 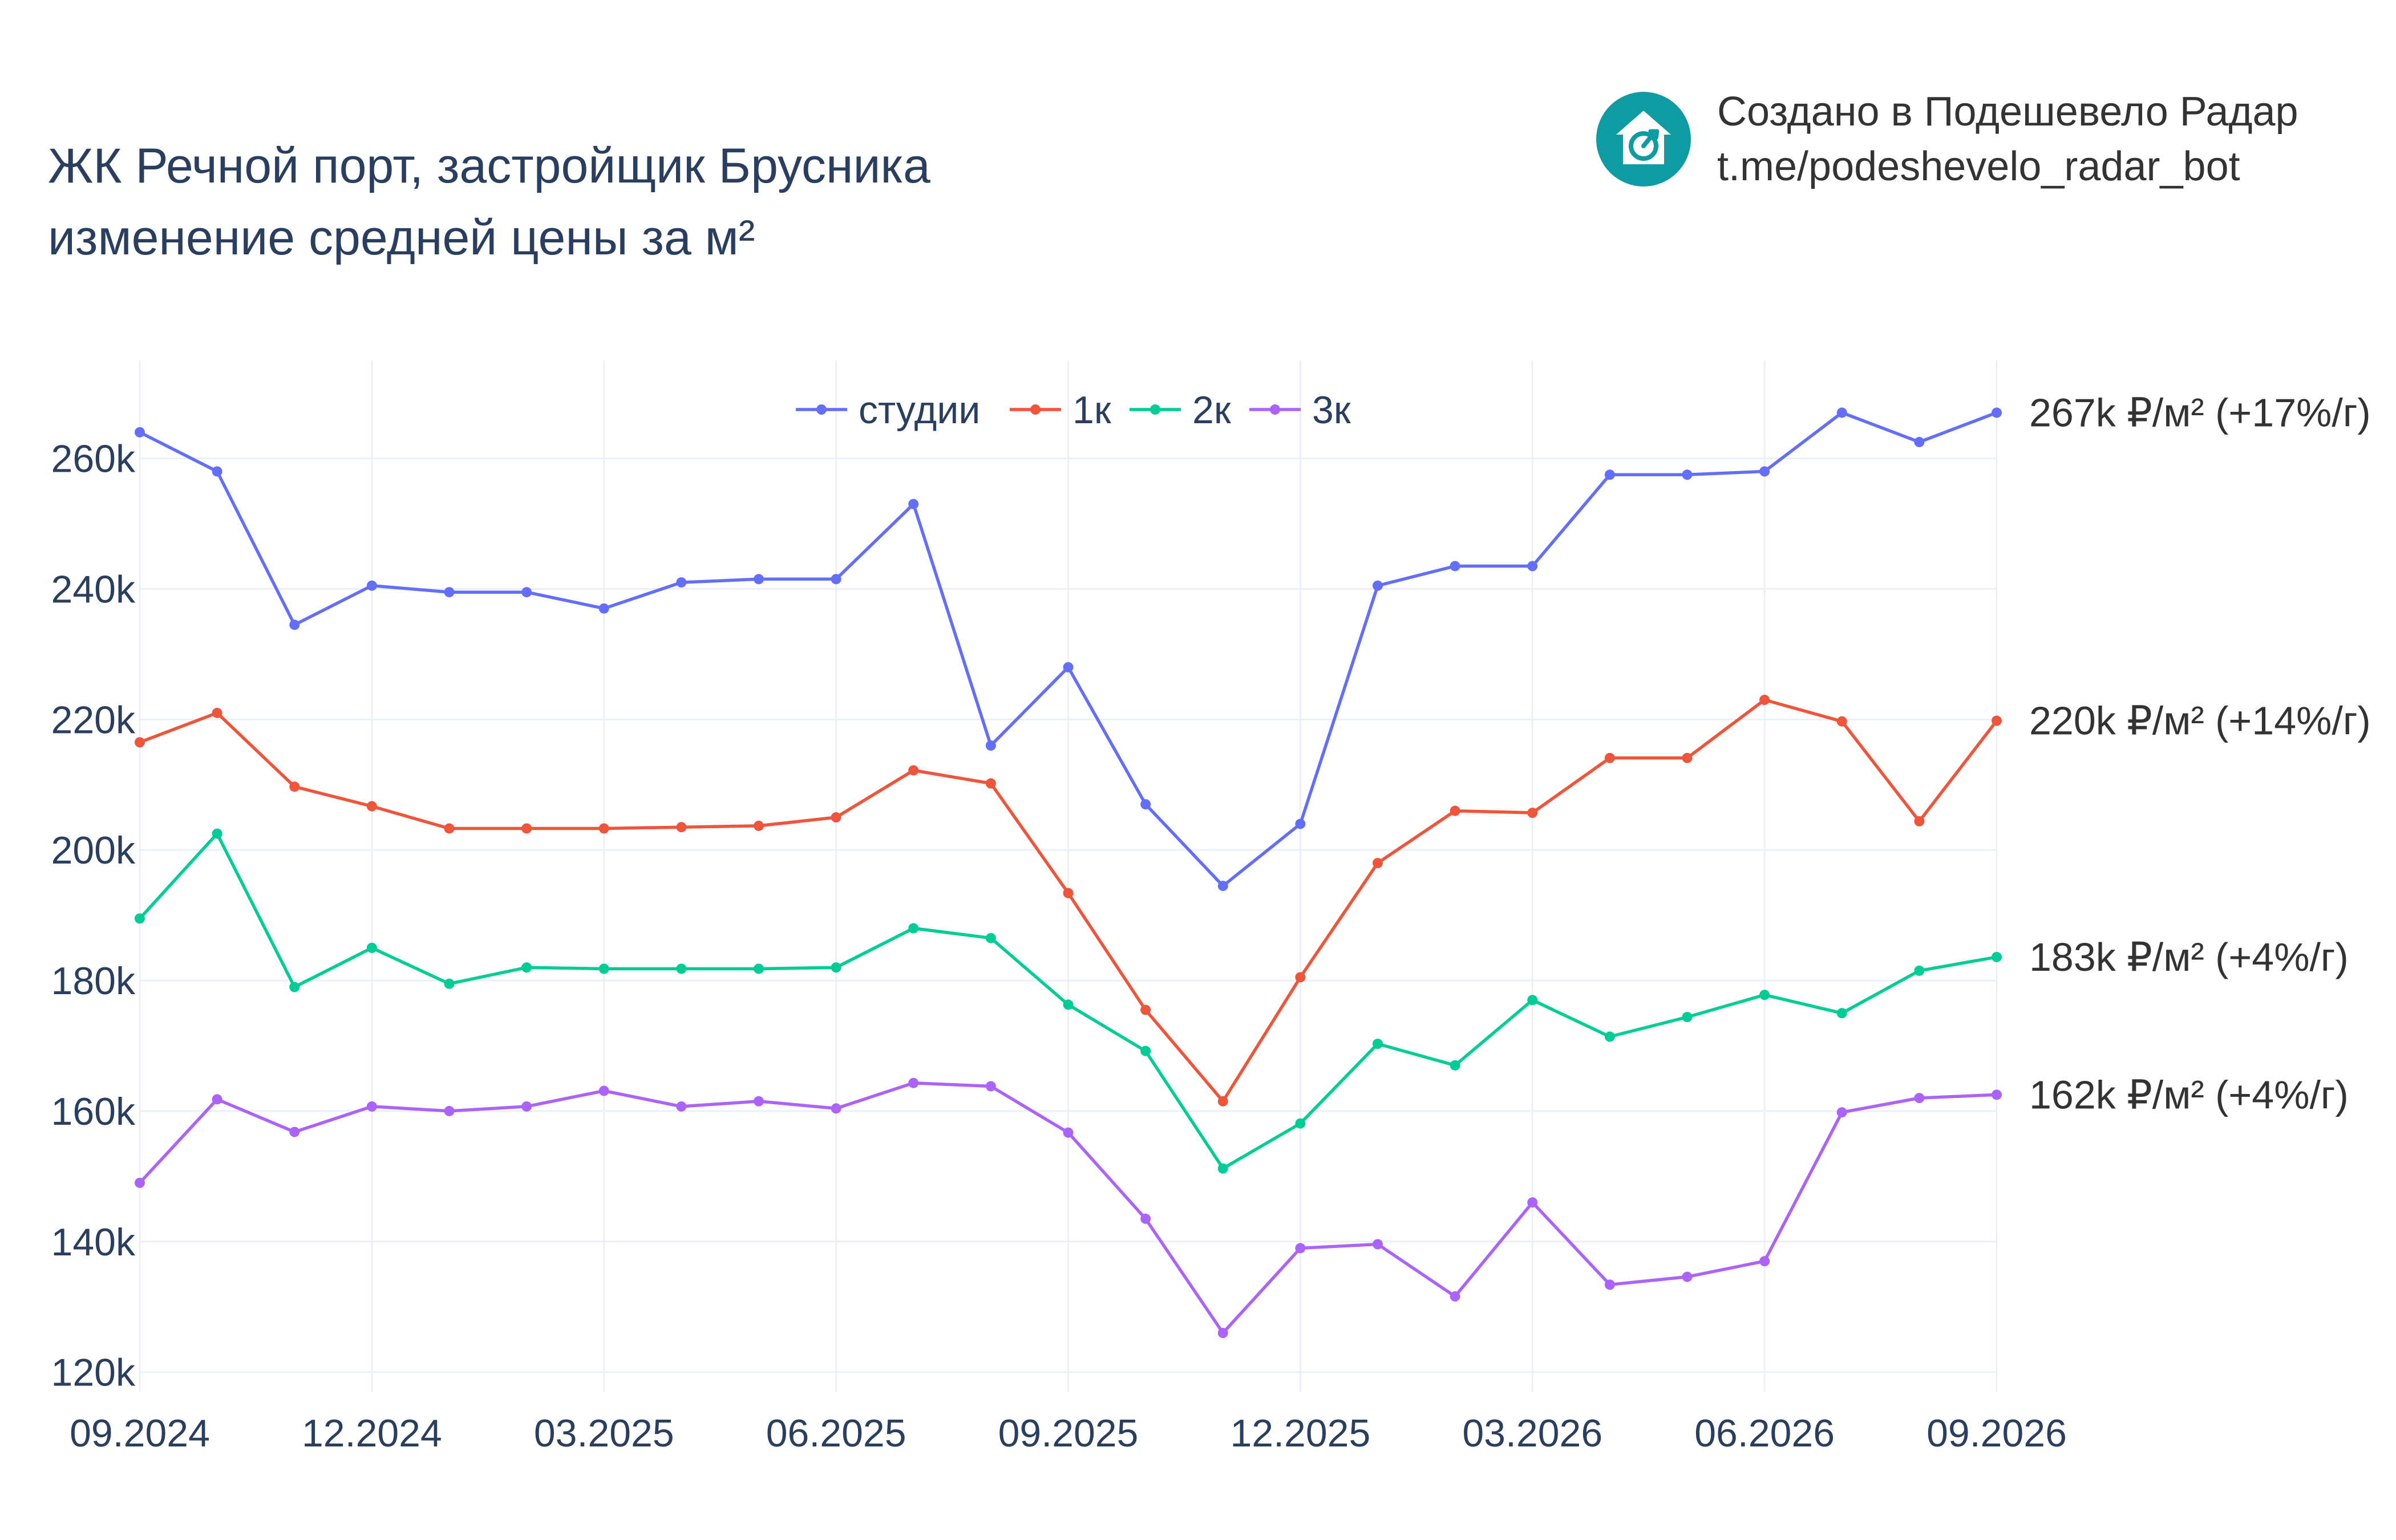 I want to click on legend-item: 3к, so click(x=1331, y=410).